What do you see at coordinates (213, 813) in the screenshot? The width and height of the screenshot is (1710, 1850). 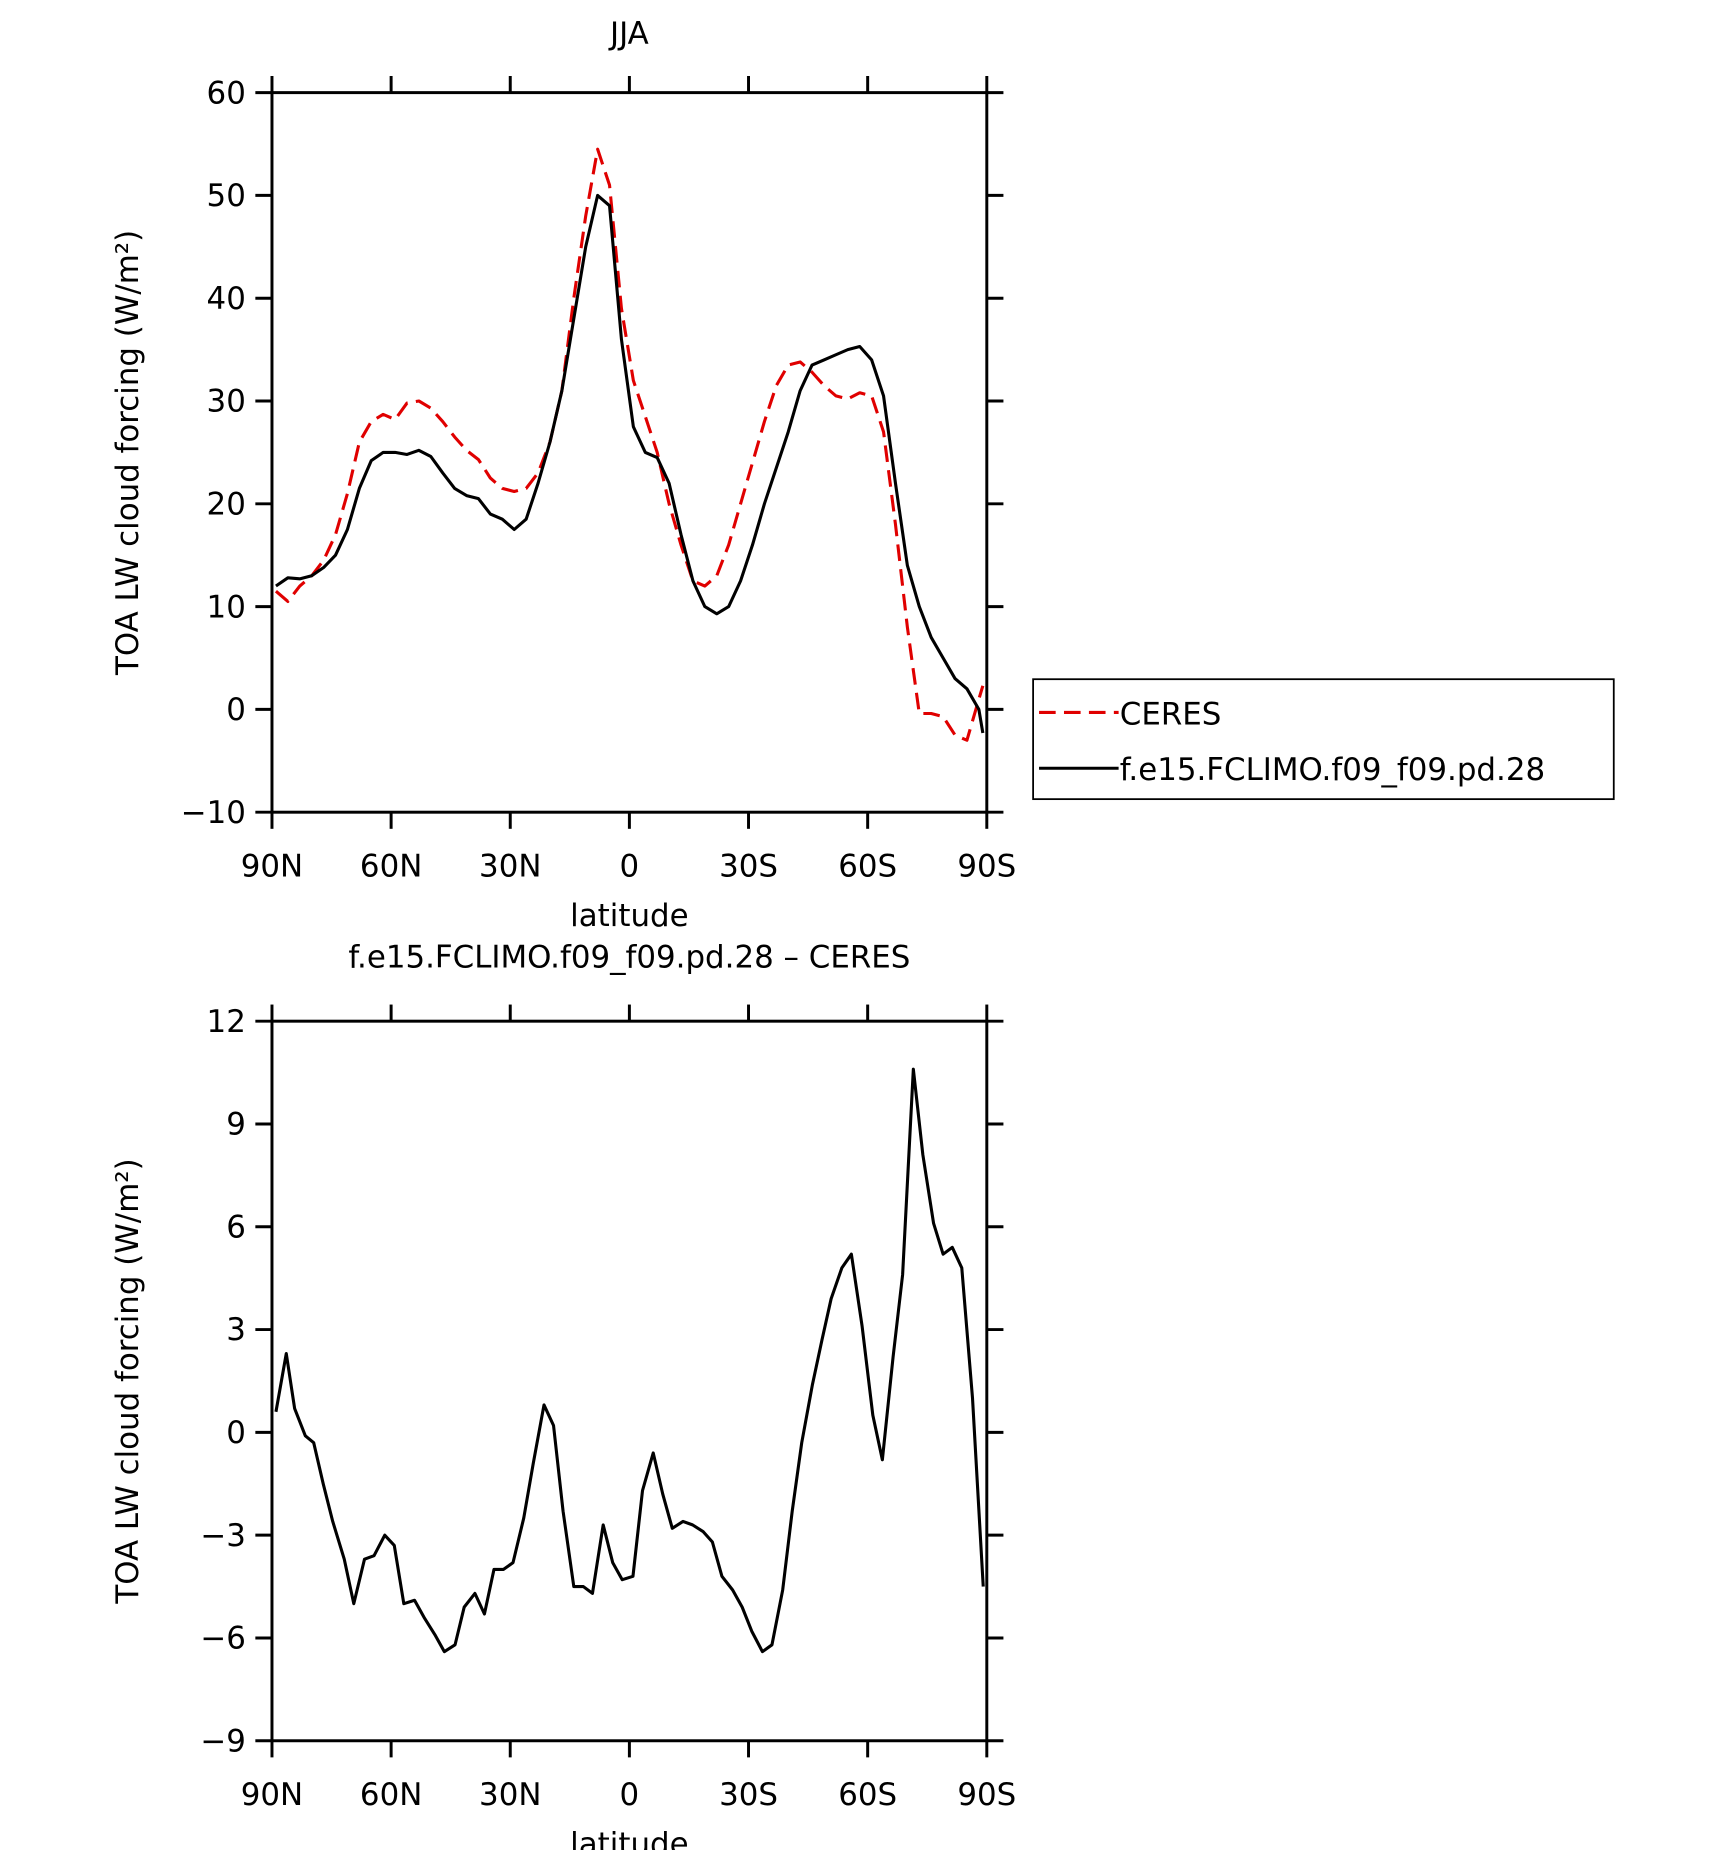 I see `y-tick-label: −10` at bounding box center [213, 813].